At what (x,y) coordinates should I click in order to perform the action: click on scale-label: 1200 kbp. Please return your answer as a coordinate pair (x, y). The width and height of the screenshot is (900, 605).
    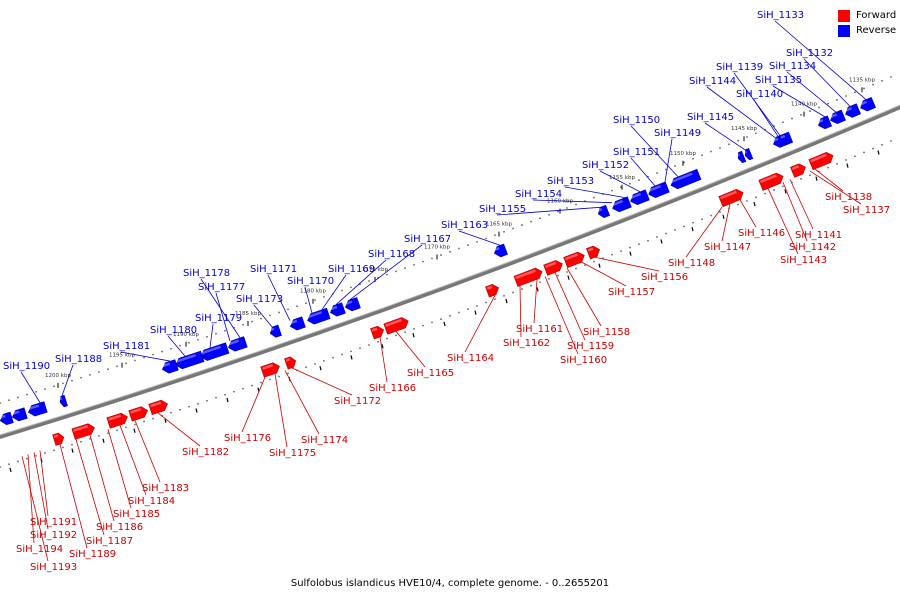
    Looking at the image, I should click on (58, 376).